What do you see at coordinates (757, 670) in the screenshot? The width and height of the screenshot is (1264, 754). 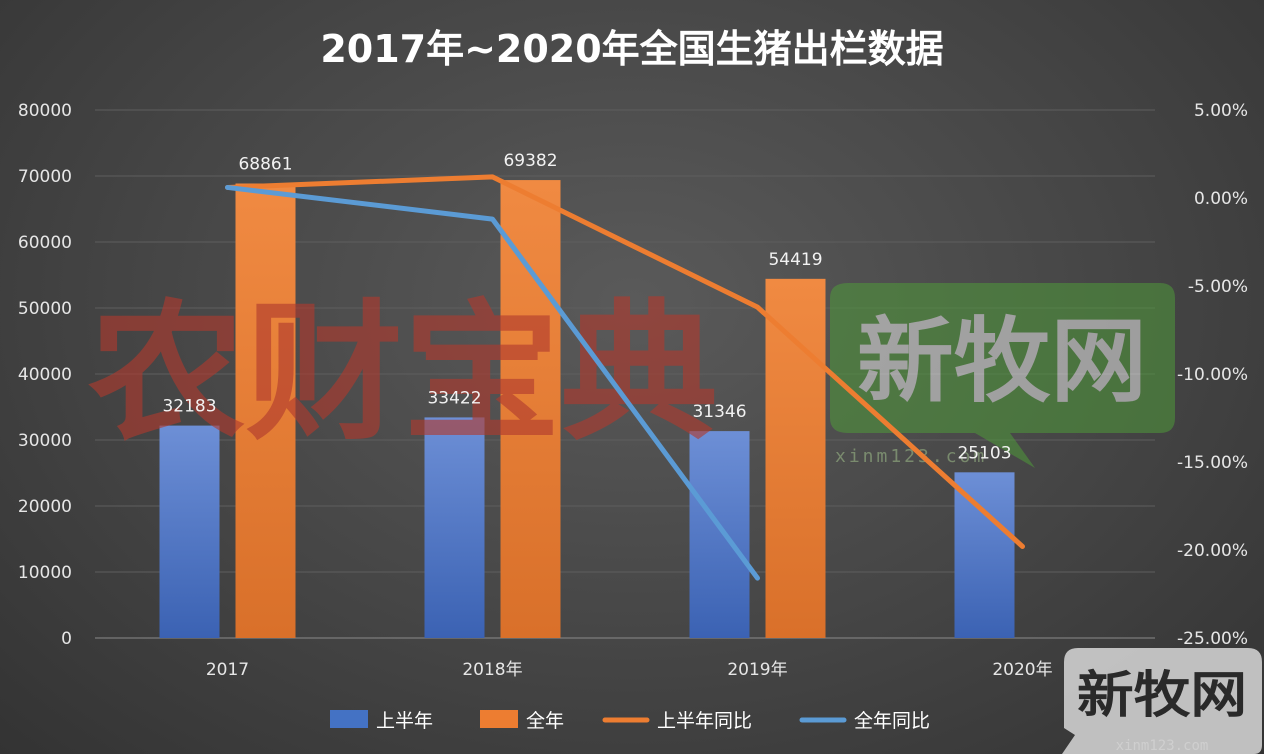 I see `x-tick-label: 2019年` at bounding box center [757, 670].